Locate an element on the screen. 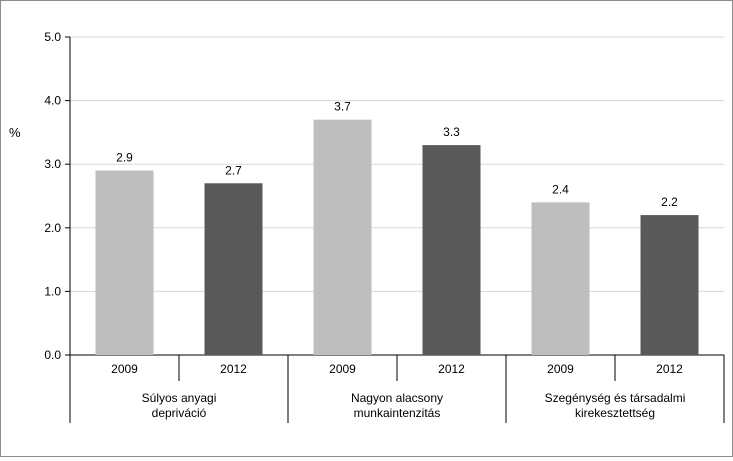 The height and width of the screenshot is (461, 733). y-tick-label: 0.0 is located at coordinates (52, 355).